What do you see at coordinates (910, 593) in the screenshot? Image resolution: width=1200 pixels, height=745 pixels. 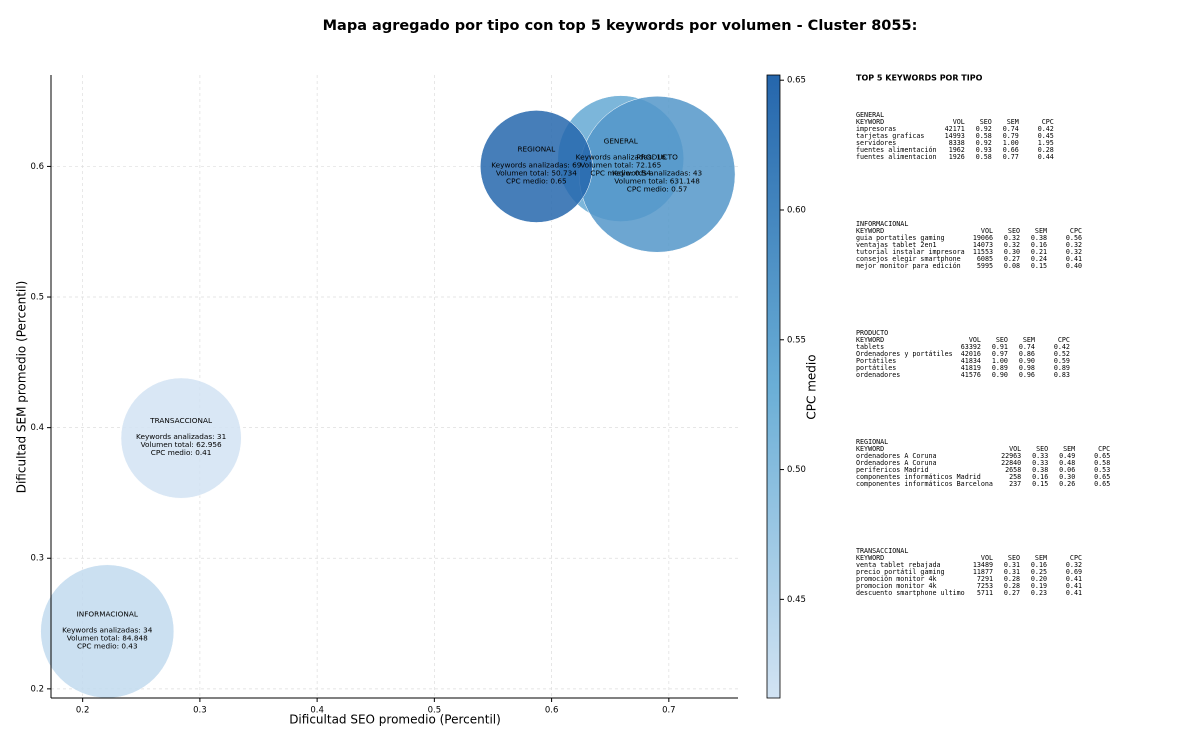 I see `table-cell: descuento smartphone ultimo` at bounding box center [910, 593].